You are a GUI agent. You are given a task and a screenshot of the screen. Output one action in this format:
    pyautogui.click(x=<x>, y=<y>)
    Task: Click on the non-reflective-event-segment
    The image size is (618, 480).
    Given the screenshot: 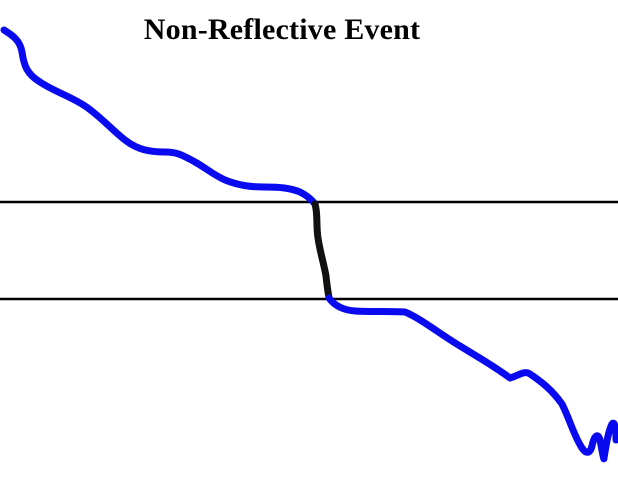 What is the action you would take?
    pyautogui.click(x=322, y=251)
    